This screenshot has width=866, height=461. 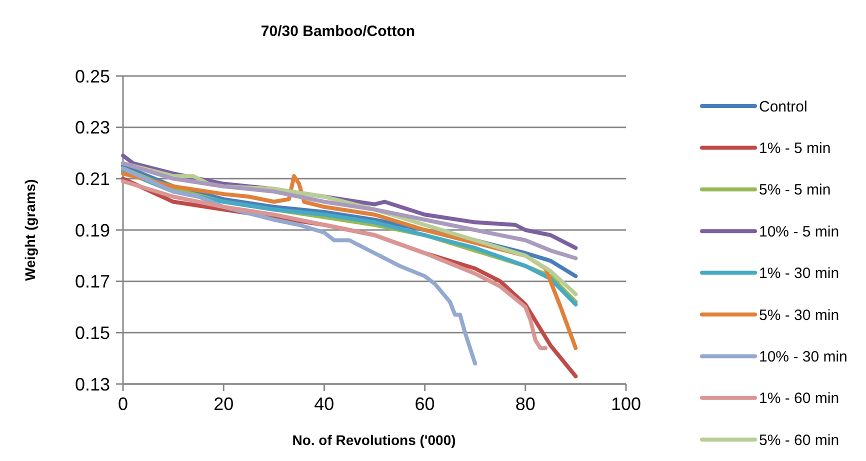 I want to click on line-series, so click(x=349, y=210).